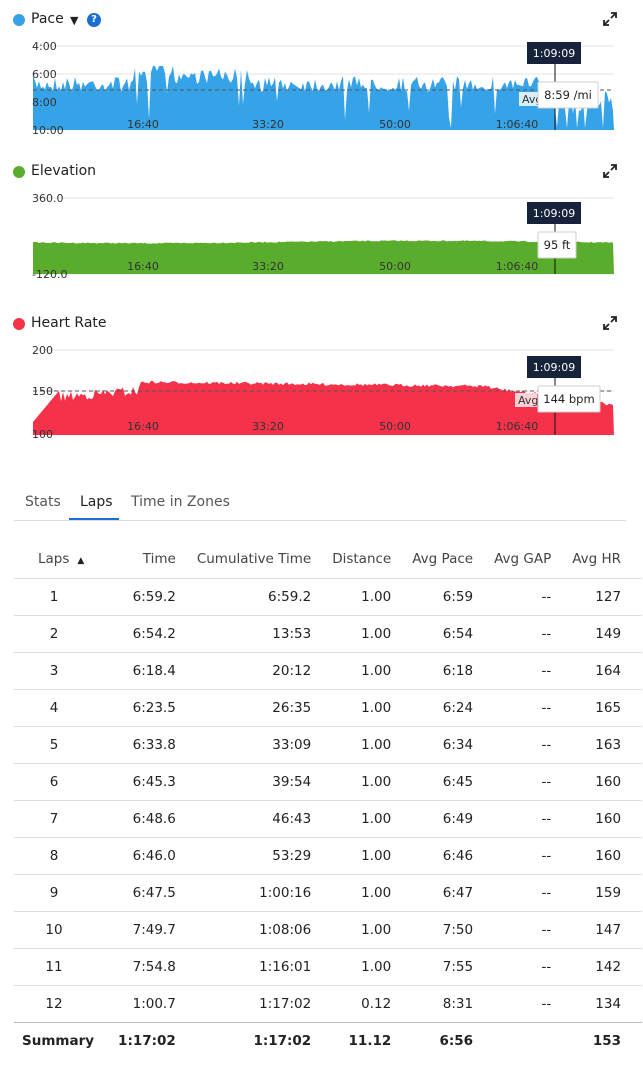  What do you see at coordinates (607, 633) in the screenshot?
I see `avg-hr-cell: 149` at bounding box center [607, 633].